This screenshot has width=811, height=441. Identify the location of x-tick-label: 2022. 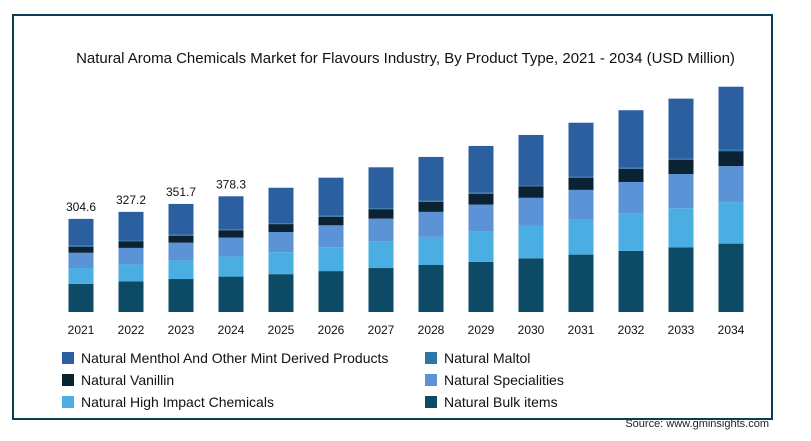
(131, 330).